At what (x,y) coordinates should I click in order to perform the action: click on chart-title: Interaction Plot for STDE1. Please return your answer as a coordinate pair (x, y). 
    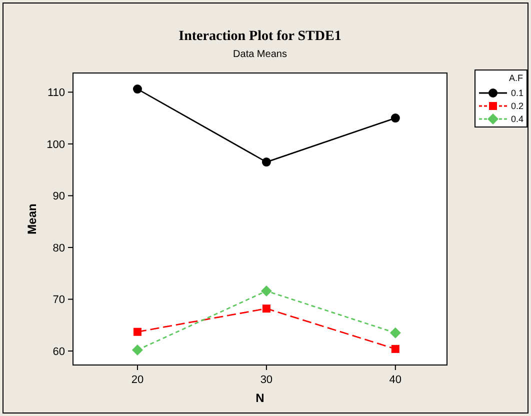
    Looking at the image, I should click on (260, 36).